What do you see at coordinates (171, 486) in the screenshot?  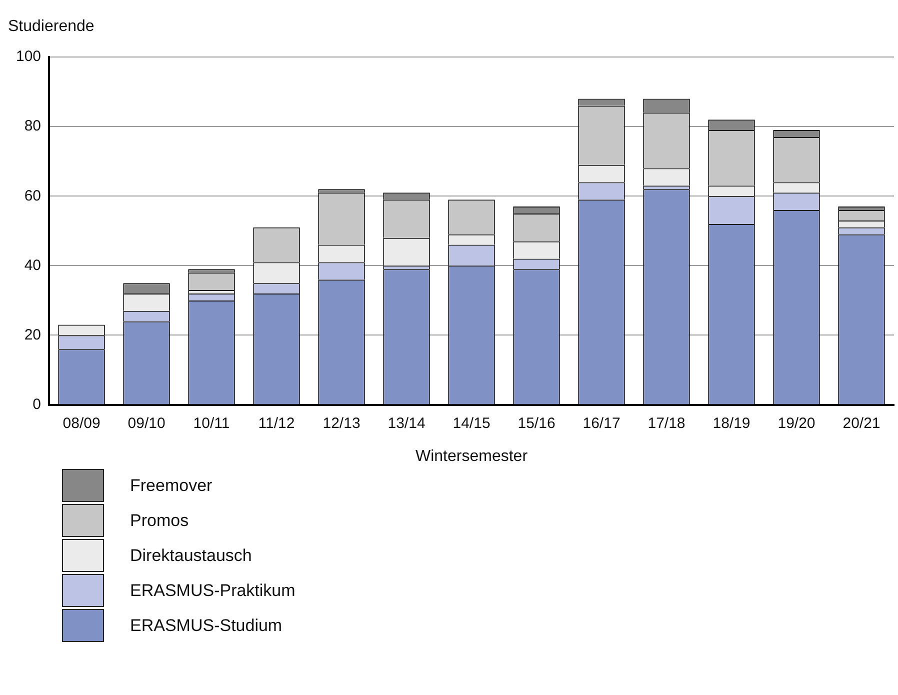 I see `legend-label: Freemover` at bounding box center [171, 486].